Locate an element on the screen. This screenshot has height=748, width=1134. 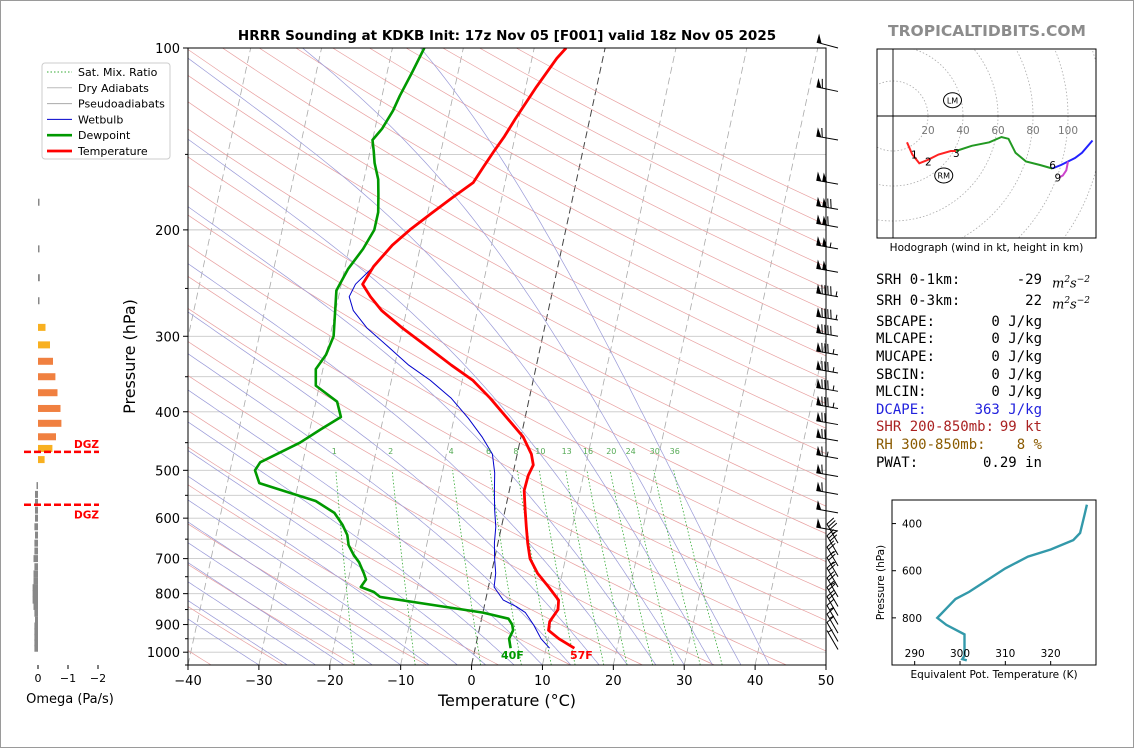
mixing-ratio-label: 10 is located at coordinates (540, 451).